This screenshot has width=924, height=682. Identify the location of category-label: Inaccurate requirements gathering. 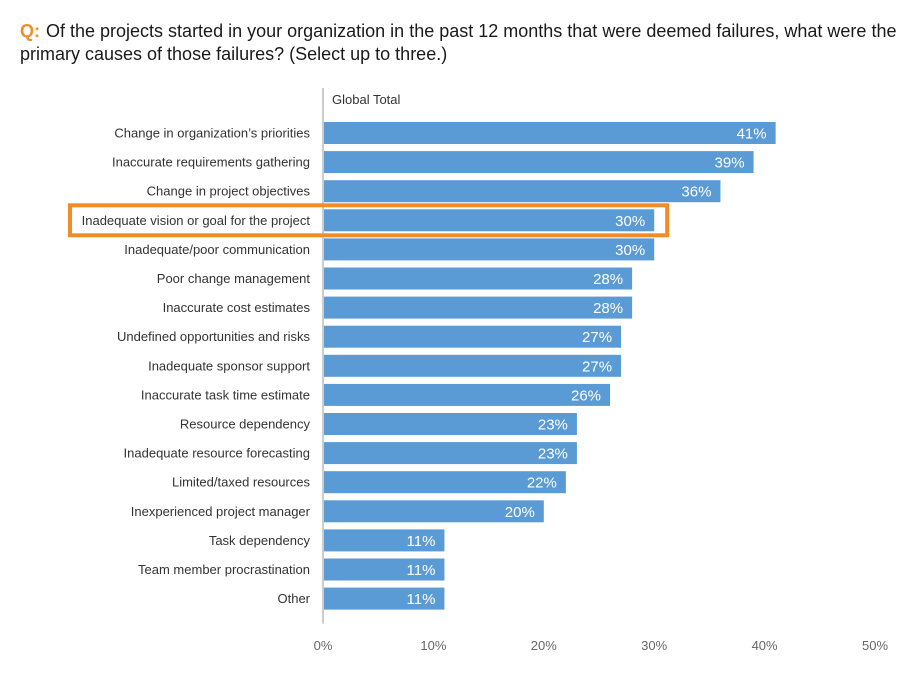
(211, 162).